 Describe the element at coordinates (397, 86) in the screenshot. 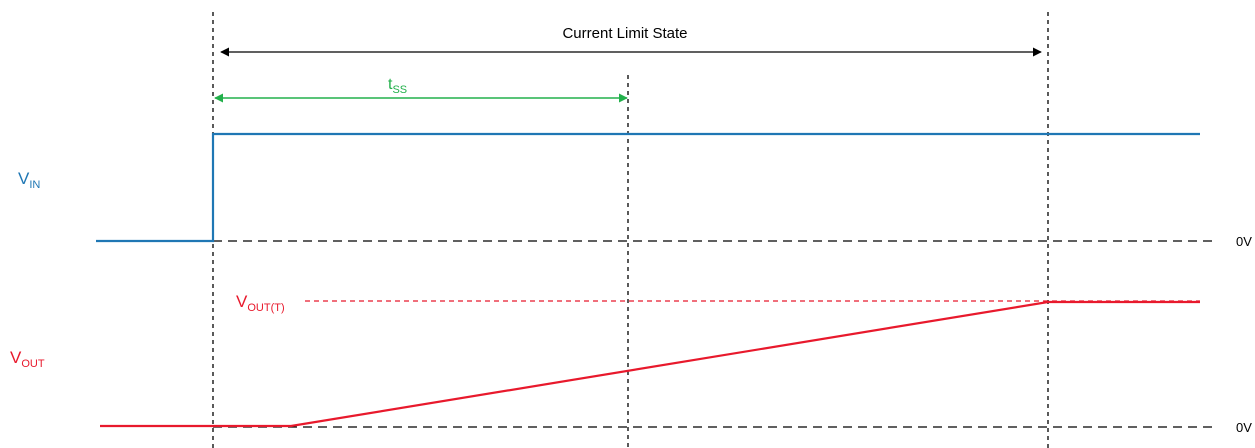

I see `tss-label: tSS` at that location.